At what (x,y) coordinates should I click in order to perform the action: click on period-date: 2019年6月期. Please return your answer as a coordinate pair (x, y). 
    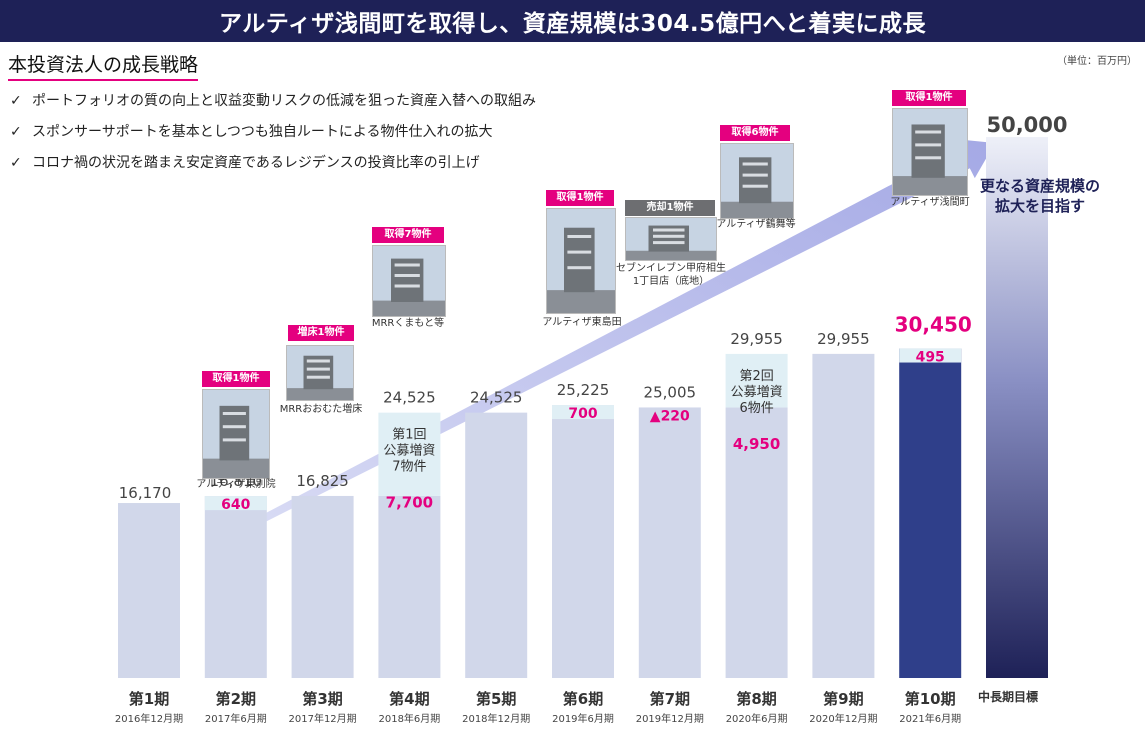
    Looking at the image, I should click on (583, 719).